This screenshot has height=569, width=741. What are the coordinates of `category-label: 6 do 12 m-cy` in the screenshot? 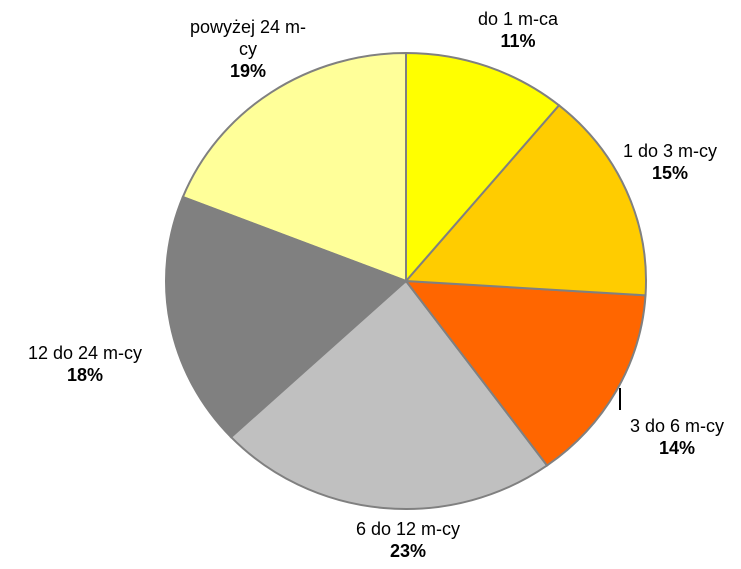 It's located at (408, 529).